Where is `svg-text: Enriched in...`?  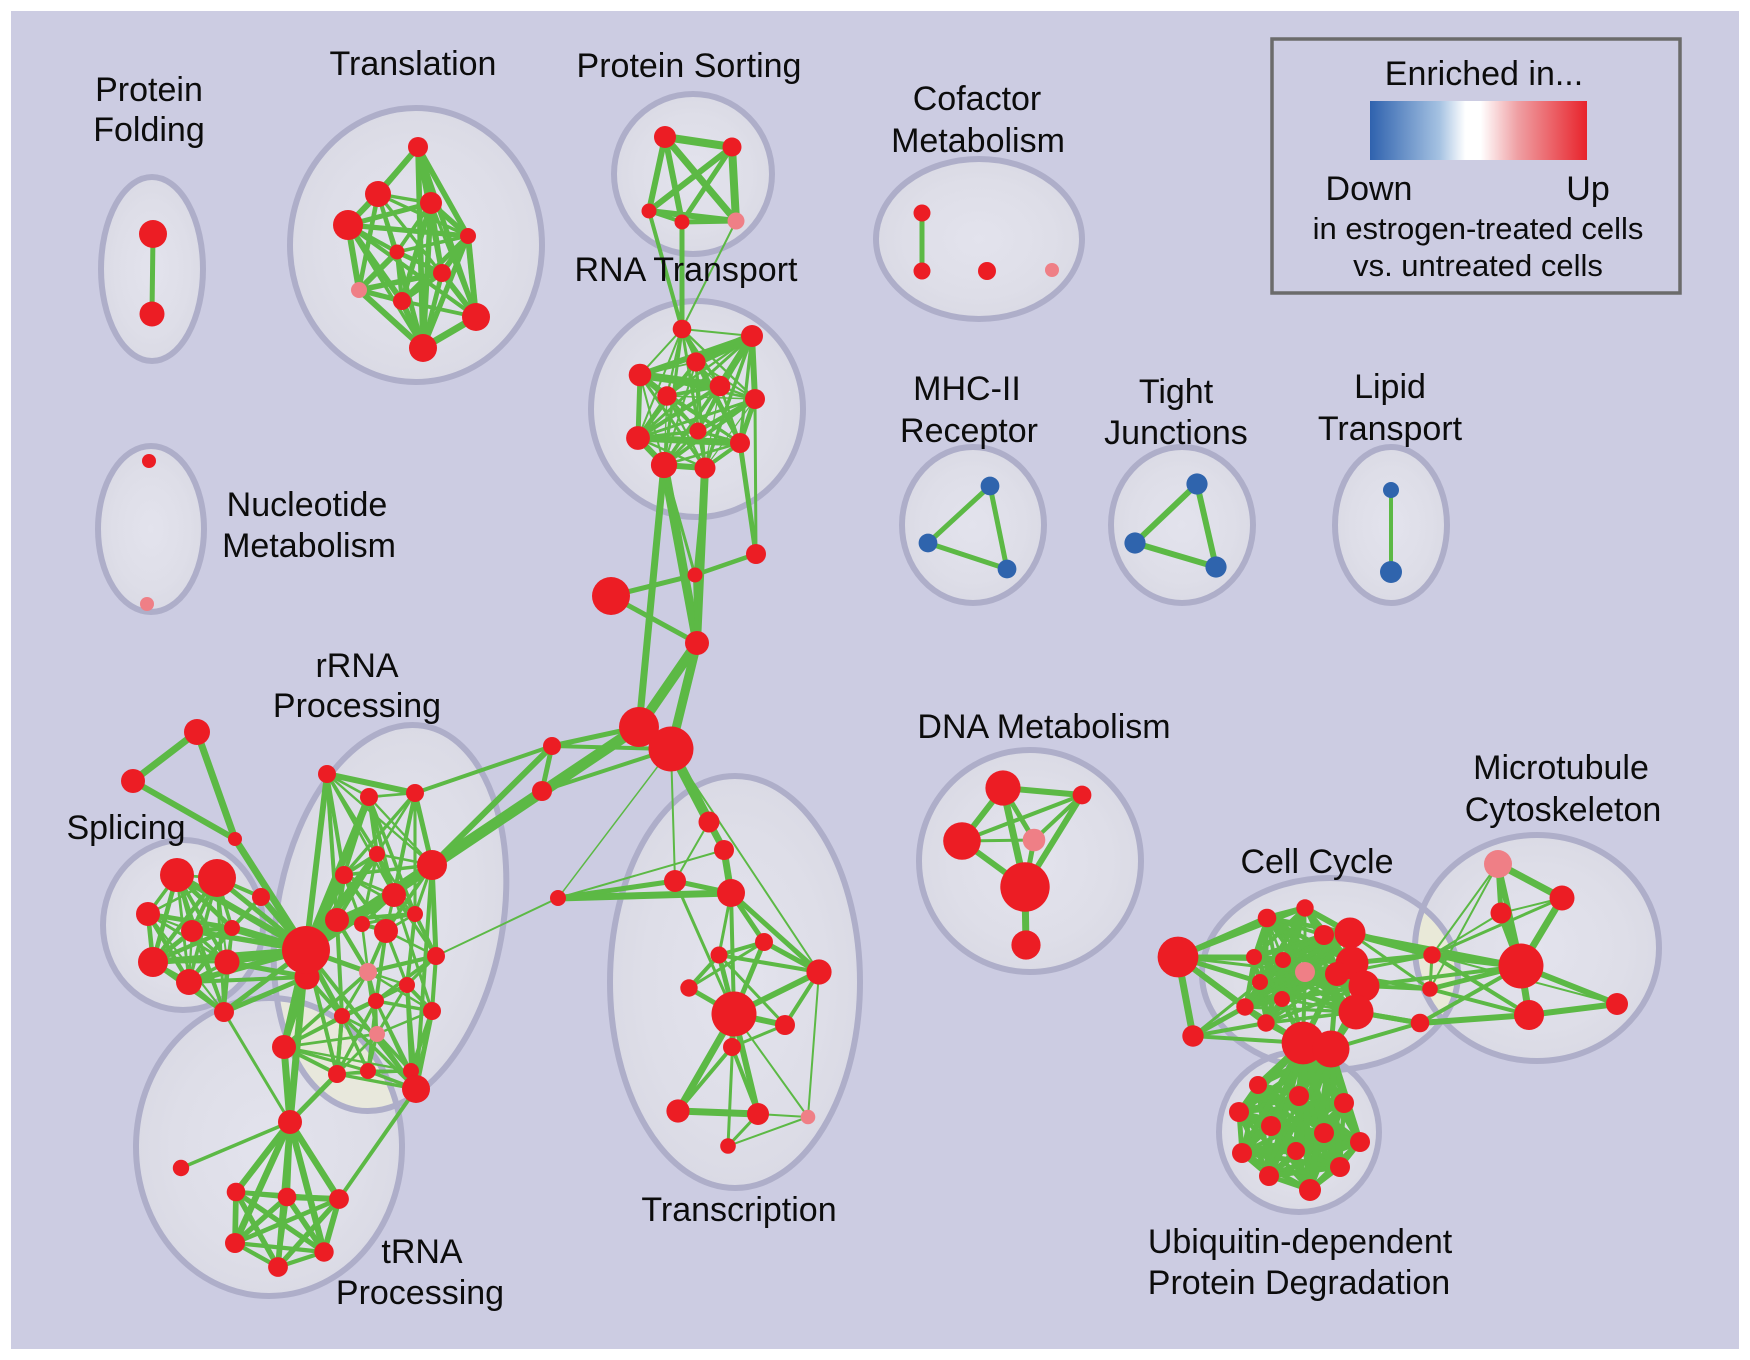 svg-text: Enriched in... is located at coordinates (1484, 74).